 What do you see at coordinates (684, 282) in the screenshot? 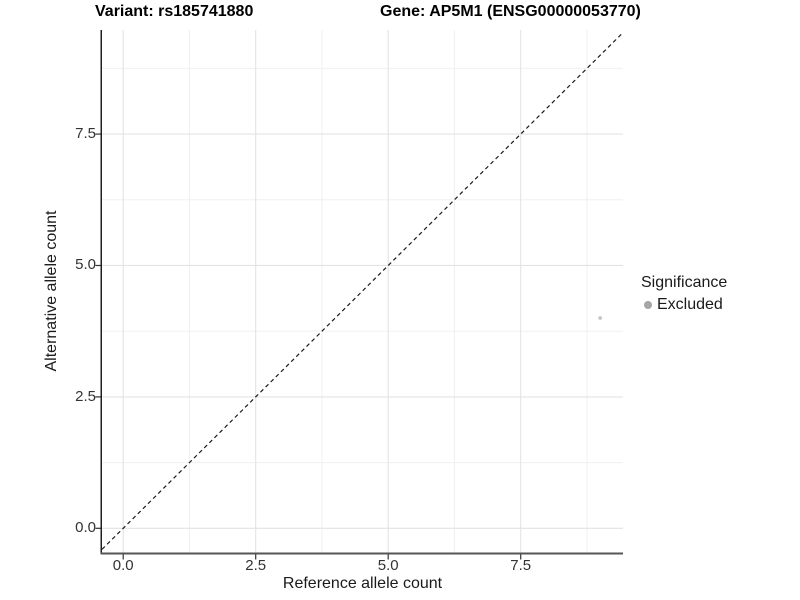
I see `legend-title: Significance` at bounding box center [684, 282].